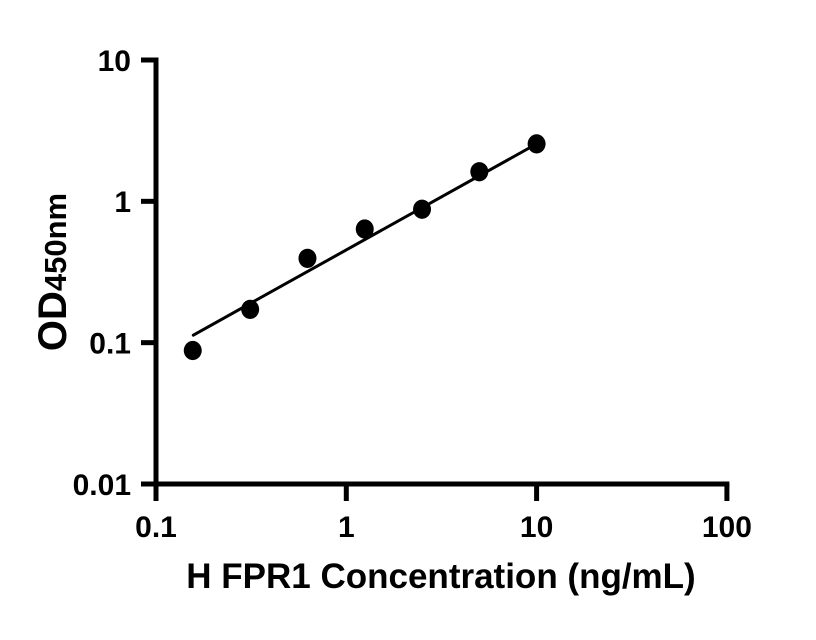 Image resolution: width=816 pixels, height=640 pixels. What do you see at coordinates (55, 242) in the screenshot?
I see `y-axis-title-sub: 450nm` at bounding box center [55, 242].